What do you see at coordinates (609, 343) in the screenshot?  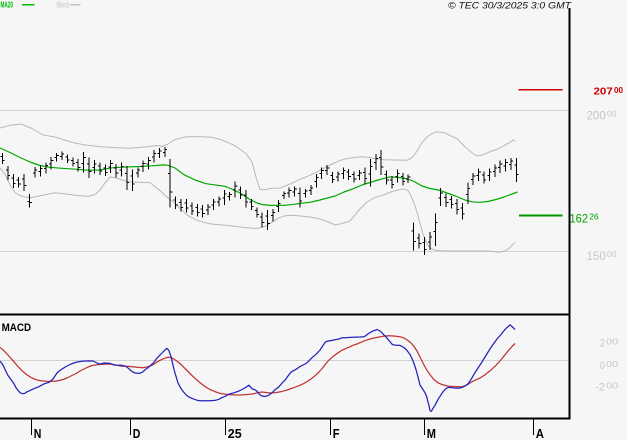 I see `svg-text: 200` at bounding box center [609, 343].